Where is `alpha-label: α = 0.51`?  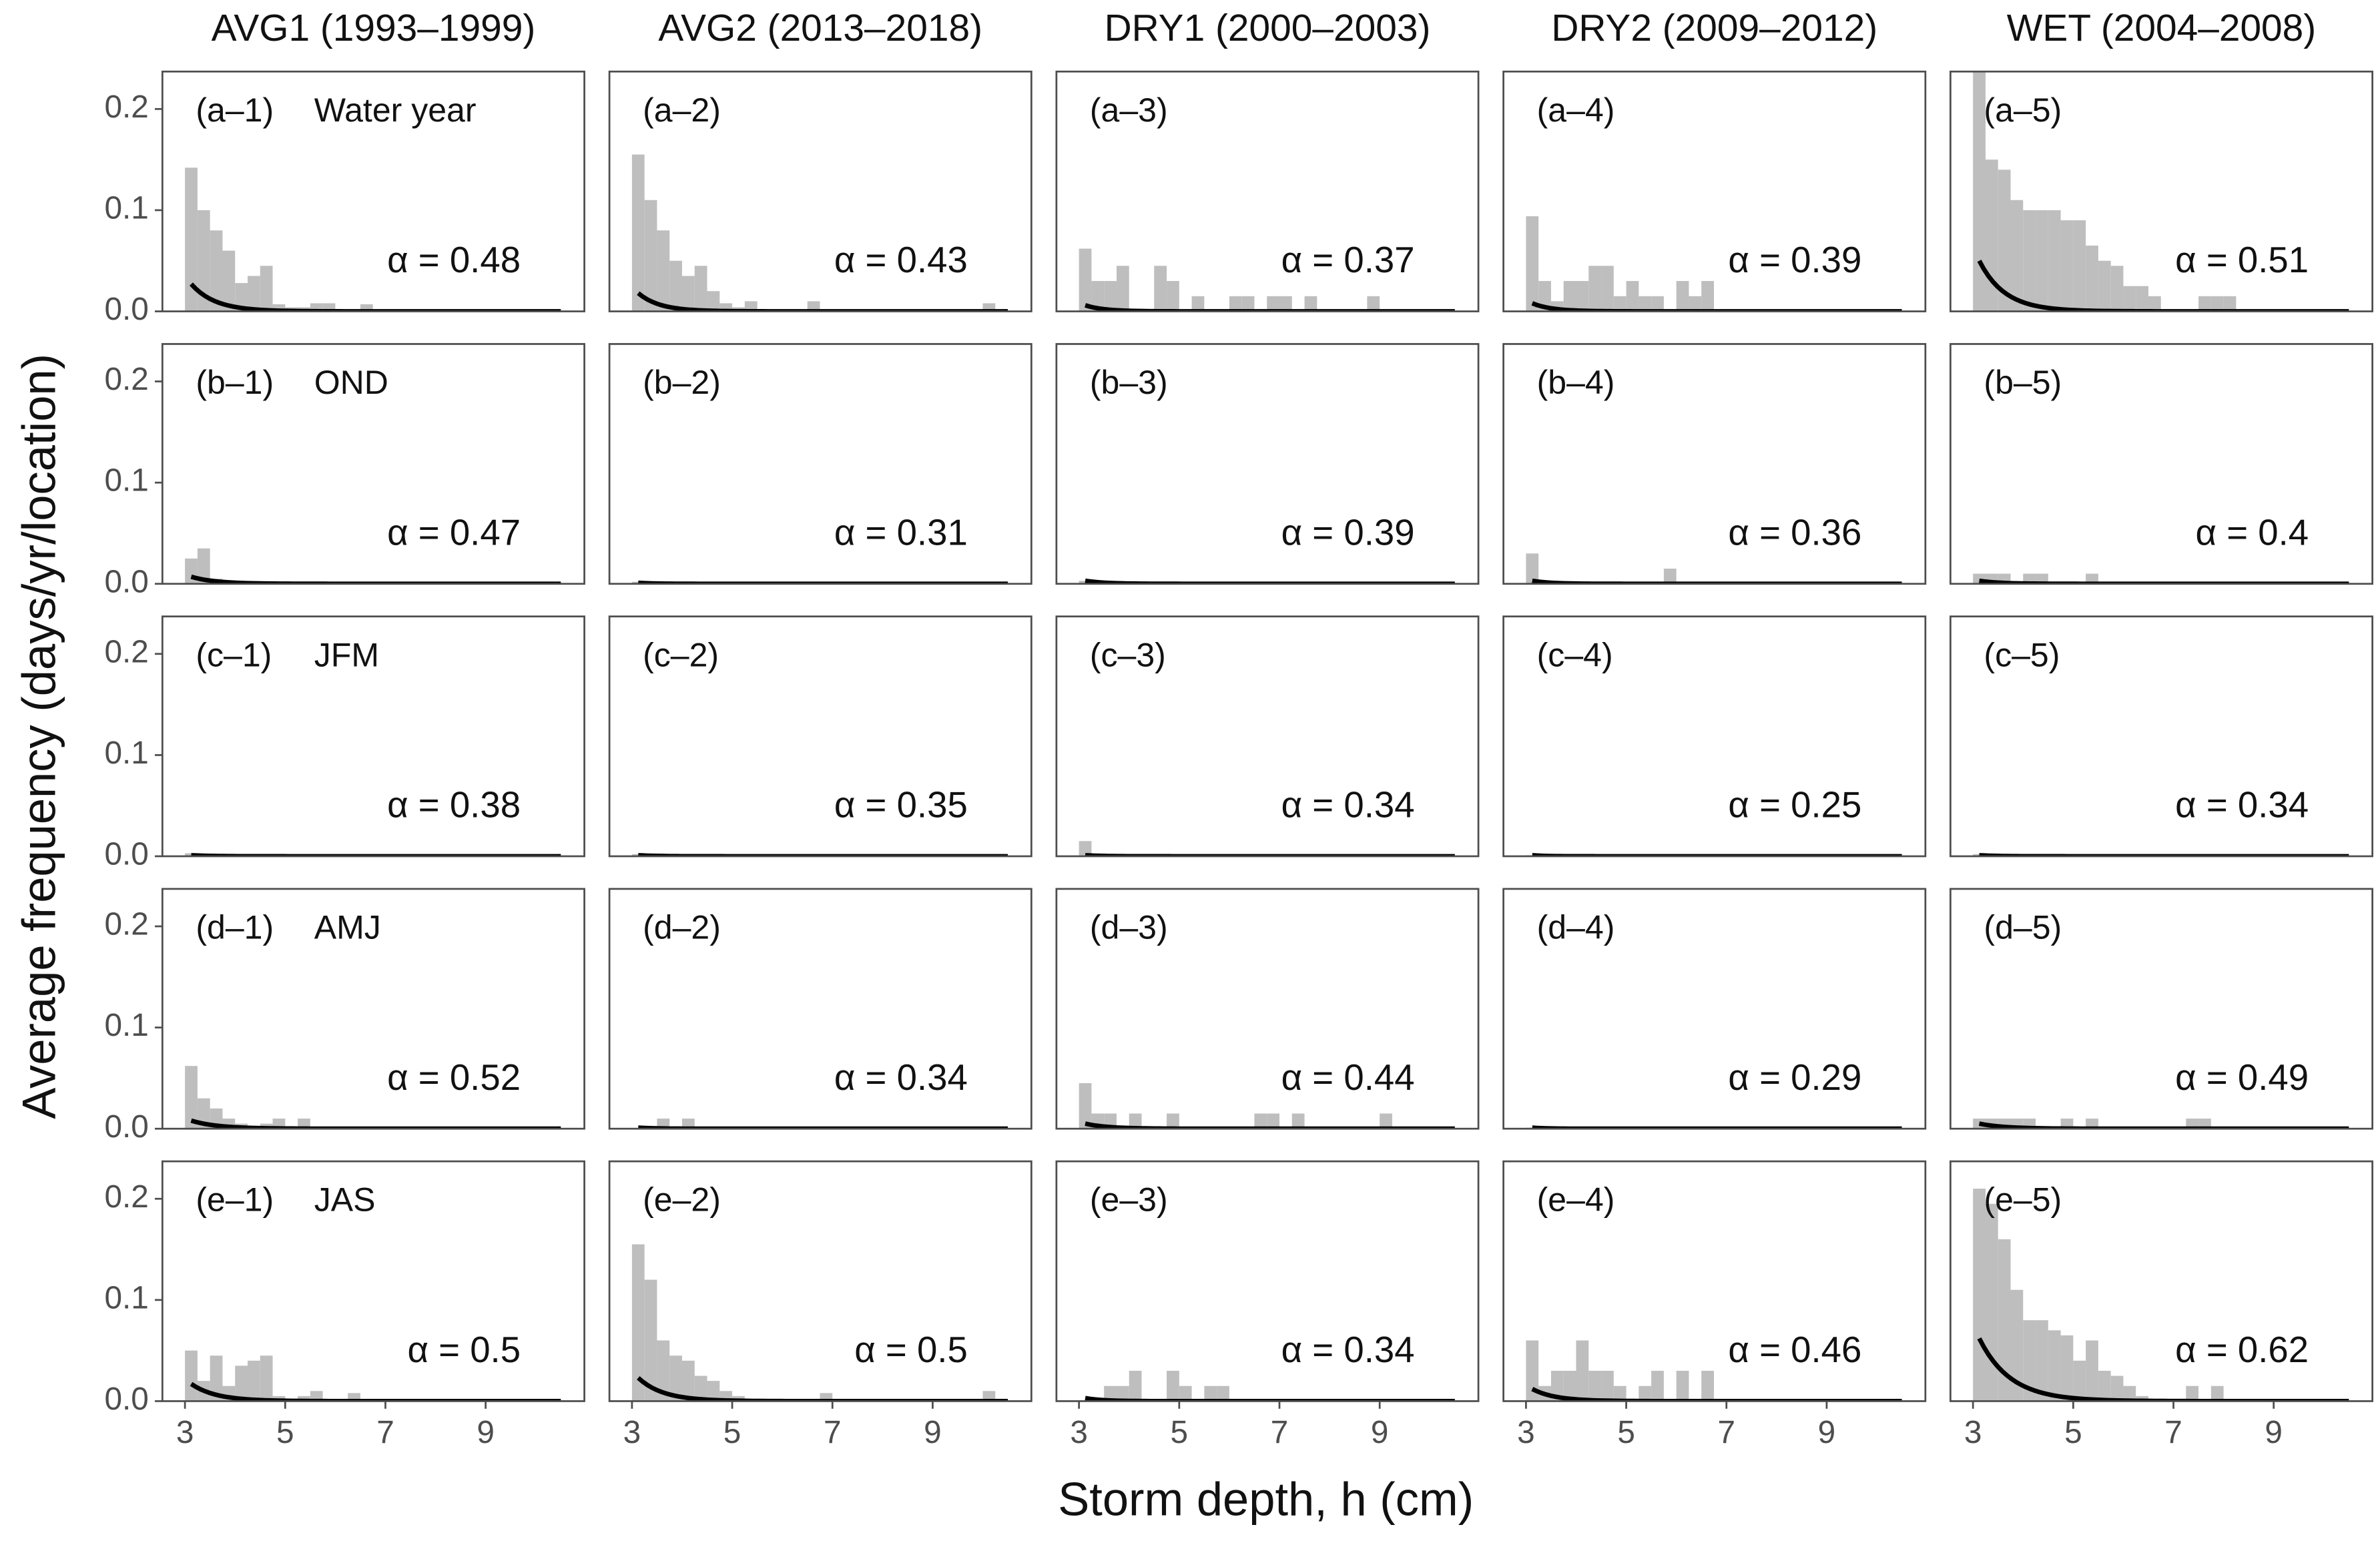
alpha-label: α = 0.51 is located at coordinates (2242, 260).